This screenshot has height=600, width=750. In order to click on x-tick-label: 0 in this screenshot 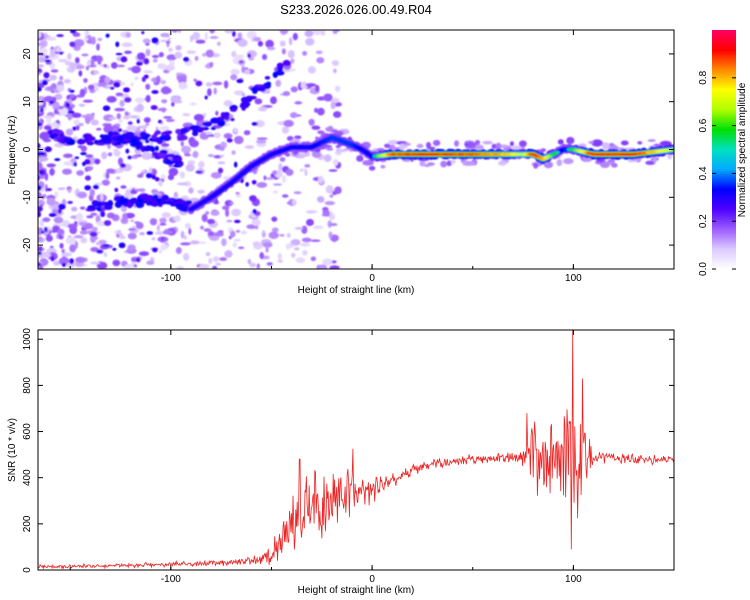, I will do `click(372, 579)`.